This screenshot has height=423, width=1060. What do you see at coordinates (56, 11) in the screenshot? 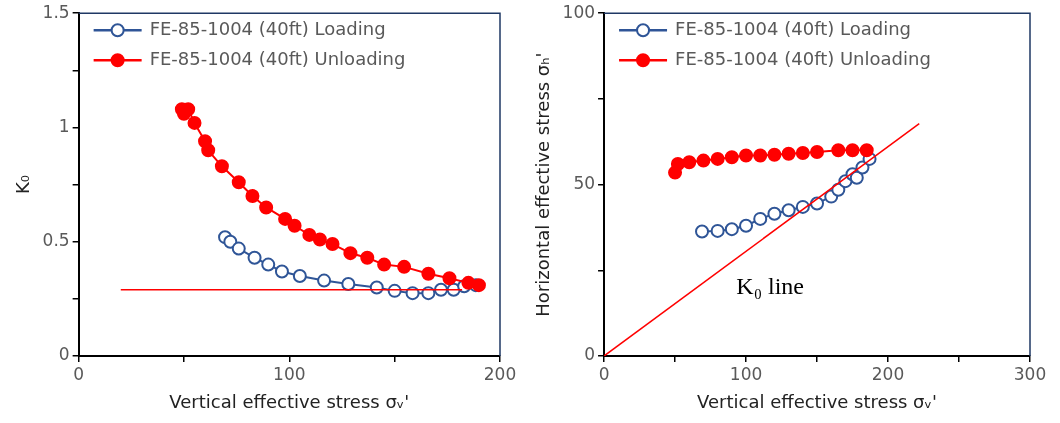
I see `y-tick-label: 1.5` at bounding box center [56, 11].